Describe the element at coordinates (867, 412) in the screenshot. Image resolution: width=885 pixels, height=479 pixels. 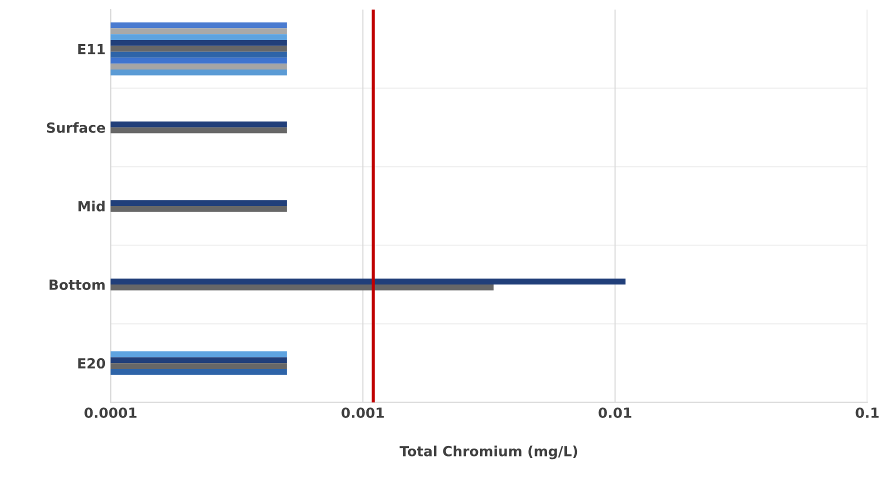
I see `x-tick-label: 0.1` at that location.